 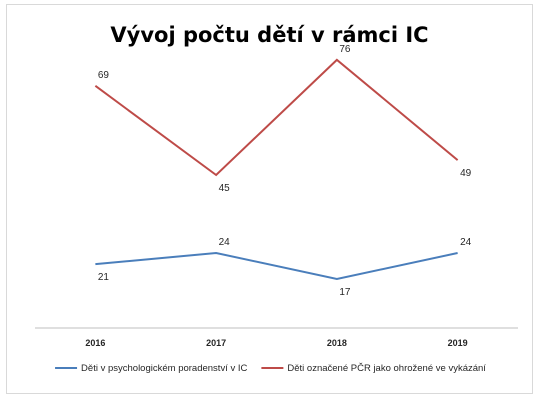 I want to click on legend-label: Děti v psychologickém poradenství v IC, so click(x=164, y=368).